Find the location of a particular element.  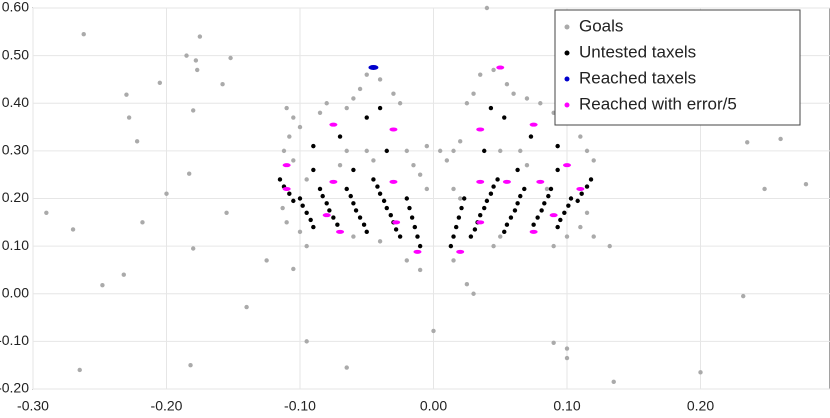

x-tick-label: -0.20 is located at coordinates (167, 405).